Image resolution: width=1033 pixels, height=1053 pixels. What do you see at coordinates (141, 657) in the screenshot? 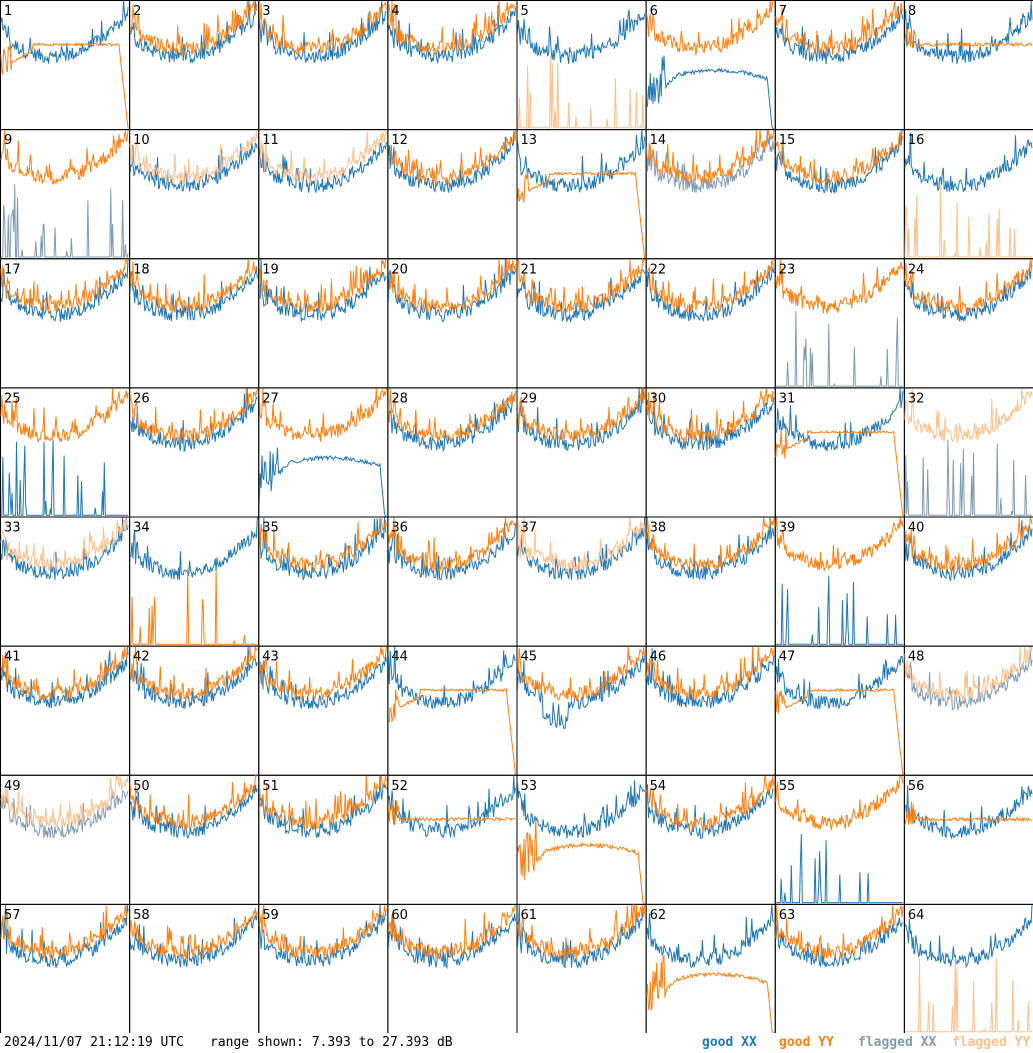
I see `panel-label: 42` at bounding box center [141, 657].